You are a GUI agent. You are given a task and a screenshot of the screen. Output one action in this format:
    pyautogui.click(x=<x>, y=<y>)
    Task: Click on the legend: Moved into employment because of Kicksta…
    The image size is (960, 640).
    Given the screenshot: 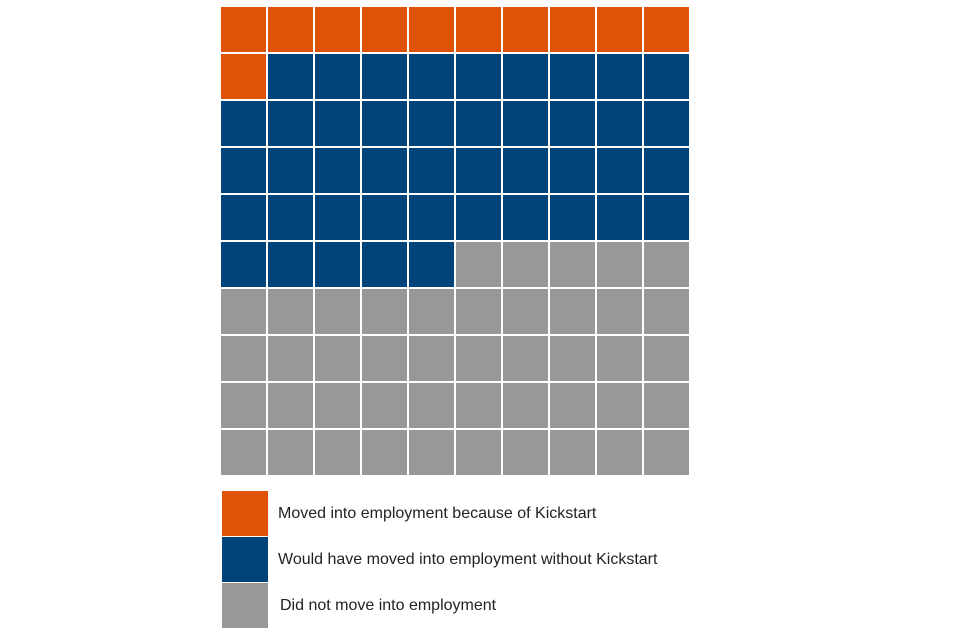 What is the action you would take?
    pyautogui.click(x=439, y=560)
    